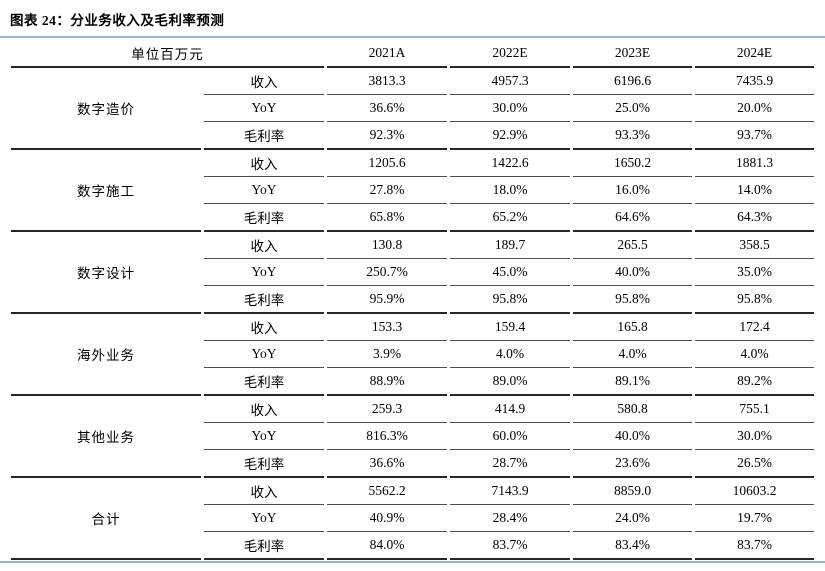 This screenshot has width=825, height=571. What do you see at coordinates (754, 382) in the screenshot?
I see `cell-value: 89.2%` at bounding box center [754, 382].